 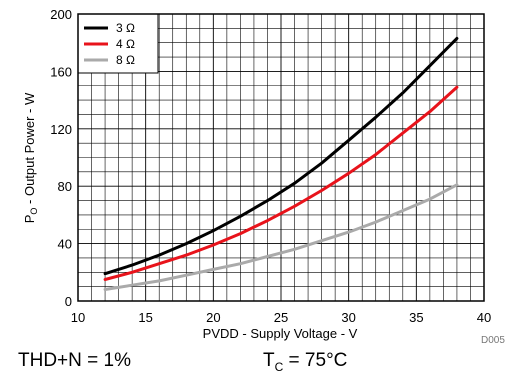 I want to click on legend-label: 8 Ω, so click(x=125, y=60).